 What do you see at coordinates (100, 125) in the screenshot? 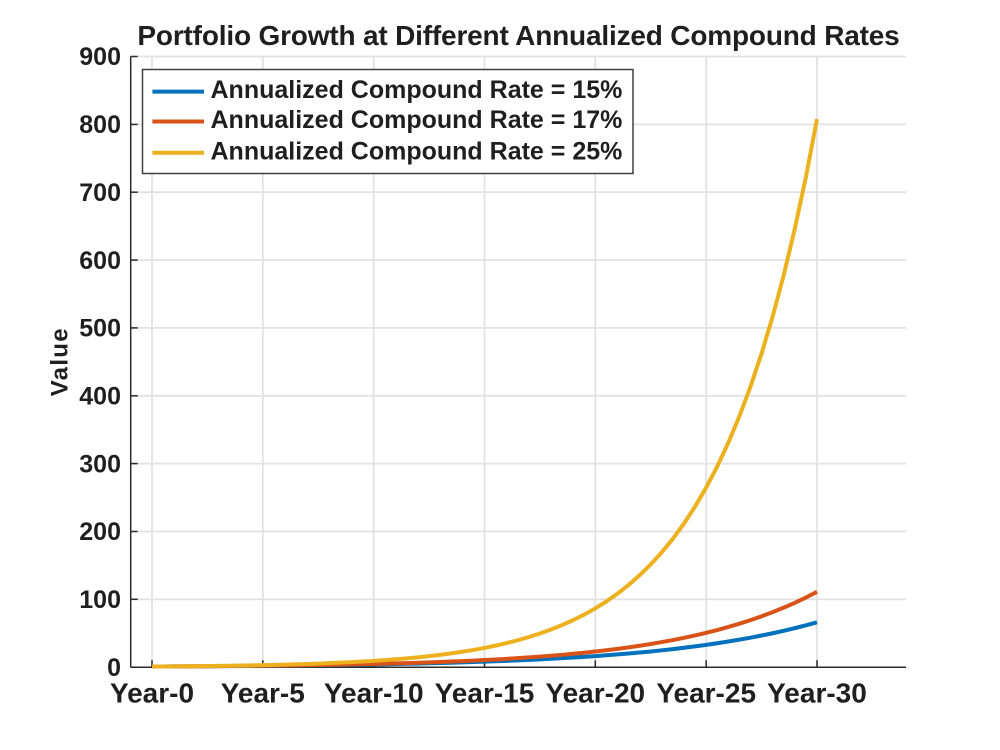
I see `svg-text: 800` at bounding box center [100, 125].